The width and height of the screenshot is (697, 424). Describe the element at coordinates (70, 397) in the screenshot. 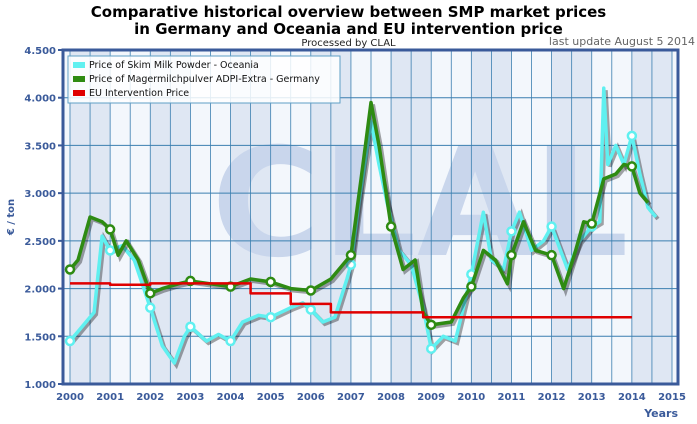

I see `x-tick-label: 2000` at that location.